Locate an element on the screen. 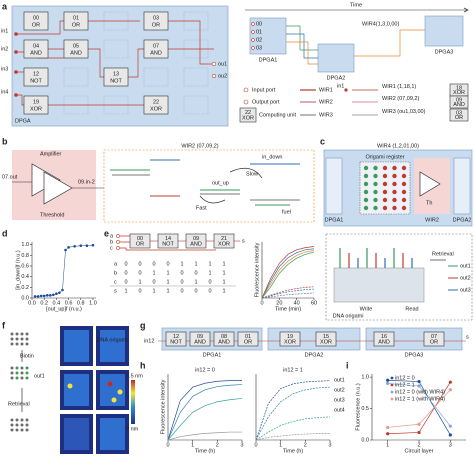  input-label: in3 is located at coordinates (4, 69).